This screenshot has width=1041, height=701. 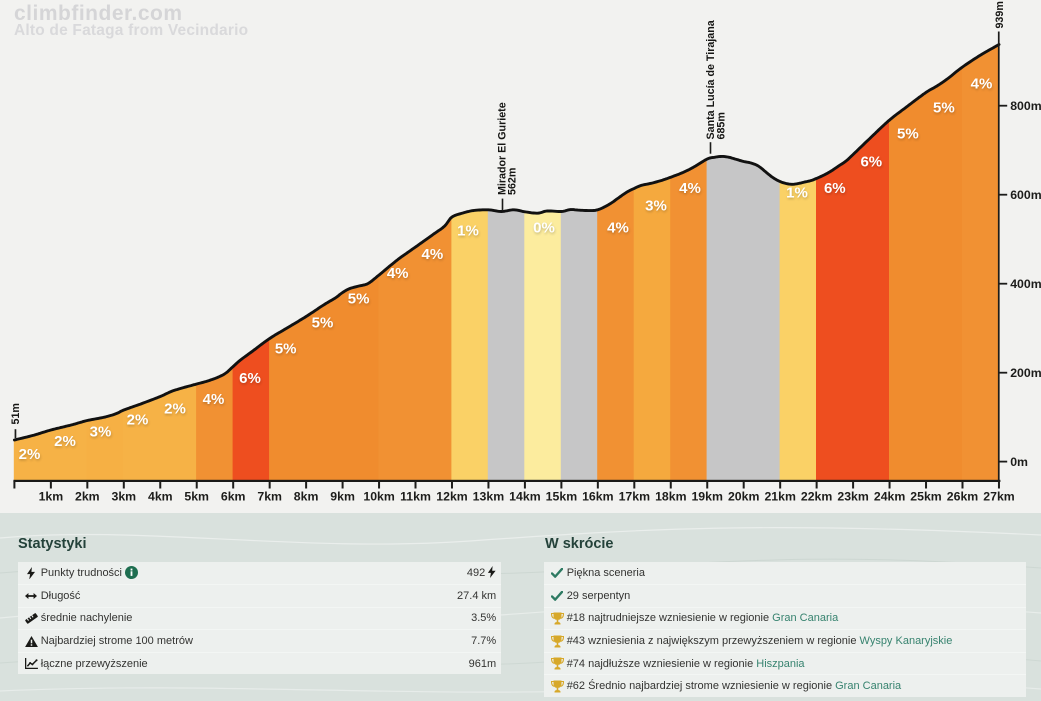 I want to click on svg-text: 1km, so click(x=51, y=497).